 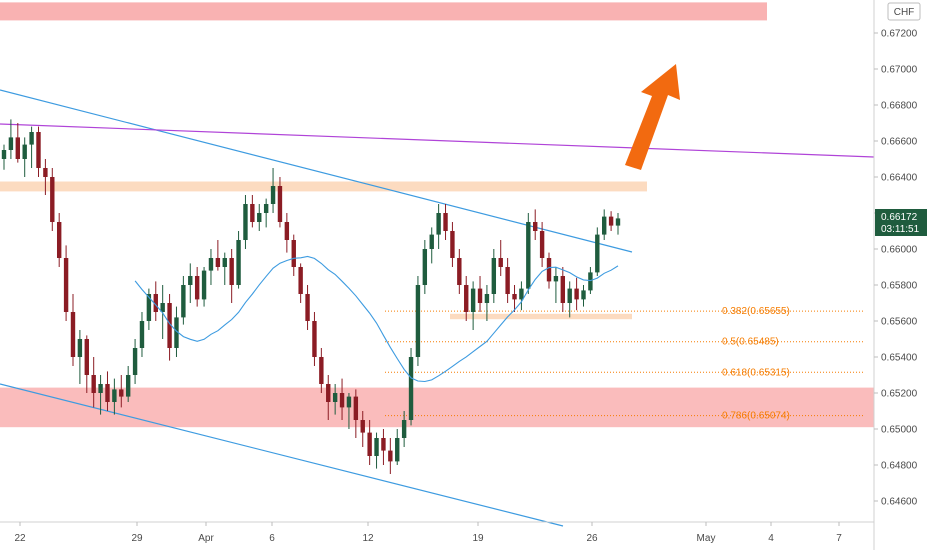 What do you see at coordinates (756, 372) in the screenshot?
I see `fib-label-0618: 0.618(0.65315)` at bounding box center [756, 372].